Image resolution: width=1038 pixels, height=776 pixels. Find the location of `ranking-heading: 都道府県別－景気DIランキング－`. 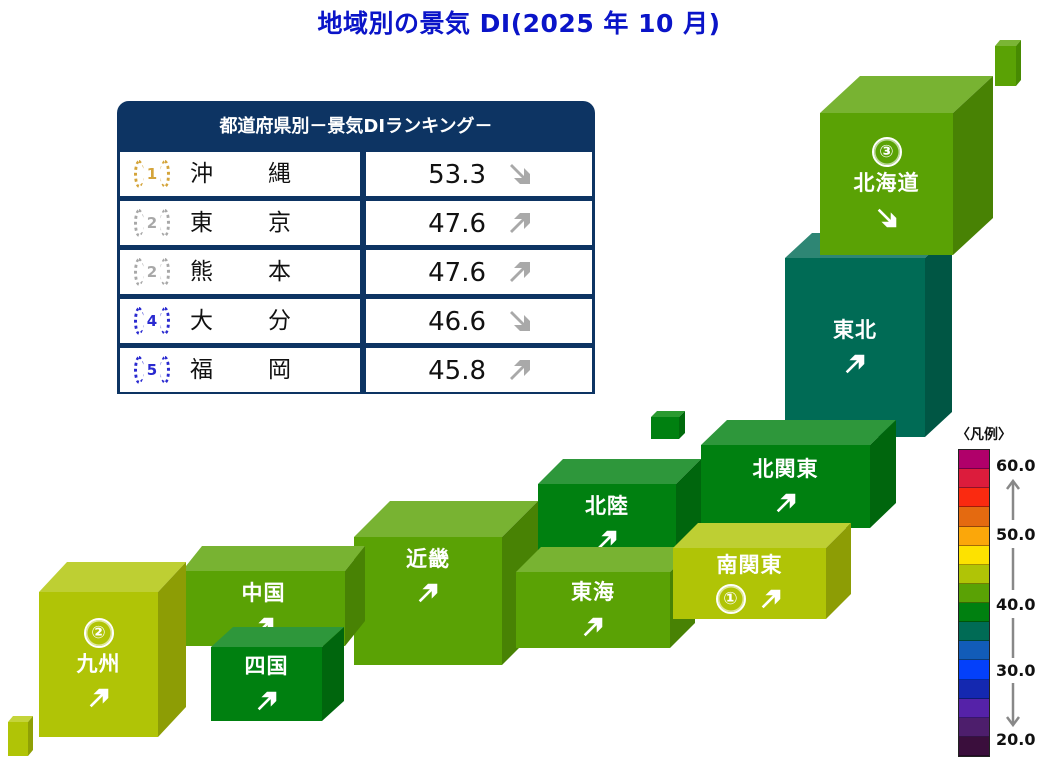

ranking-heading: 都道府県別－景気DIランキング－ is located at coordinates (356, 126).